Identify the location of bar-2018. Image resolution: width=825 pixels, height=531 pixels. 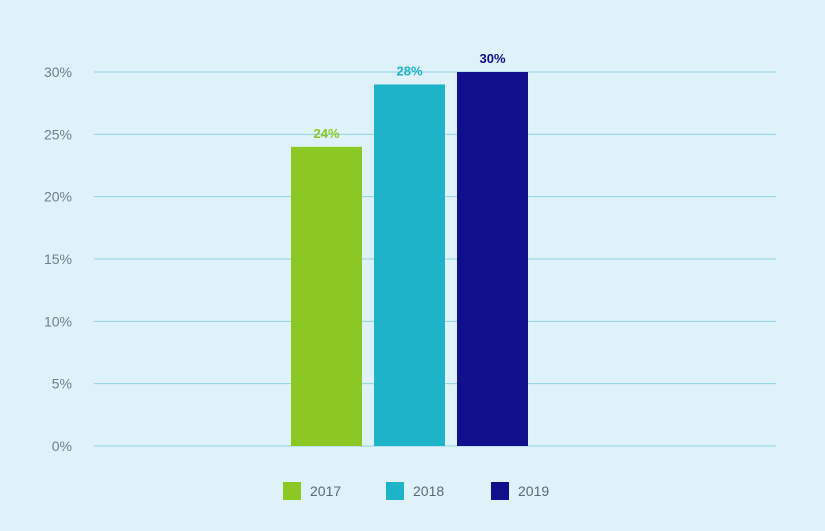
(409, 265).